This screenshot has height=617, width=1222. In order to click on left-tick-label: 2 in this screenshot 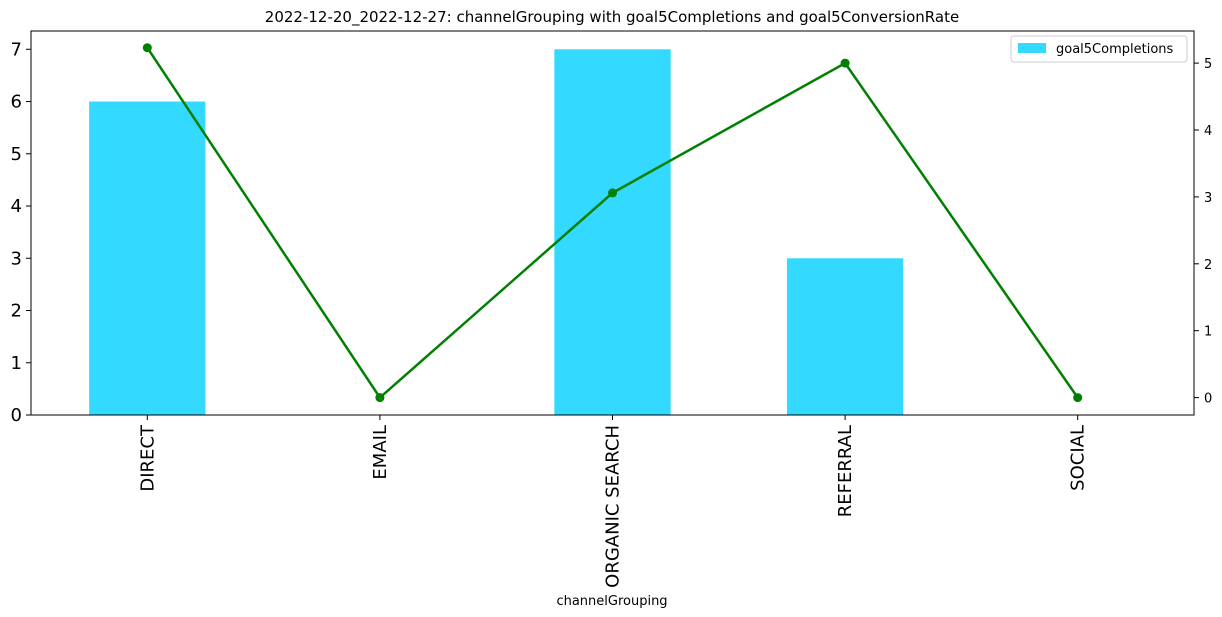, I will do `click(16, 311)`.